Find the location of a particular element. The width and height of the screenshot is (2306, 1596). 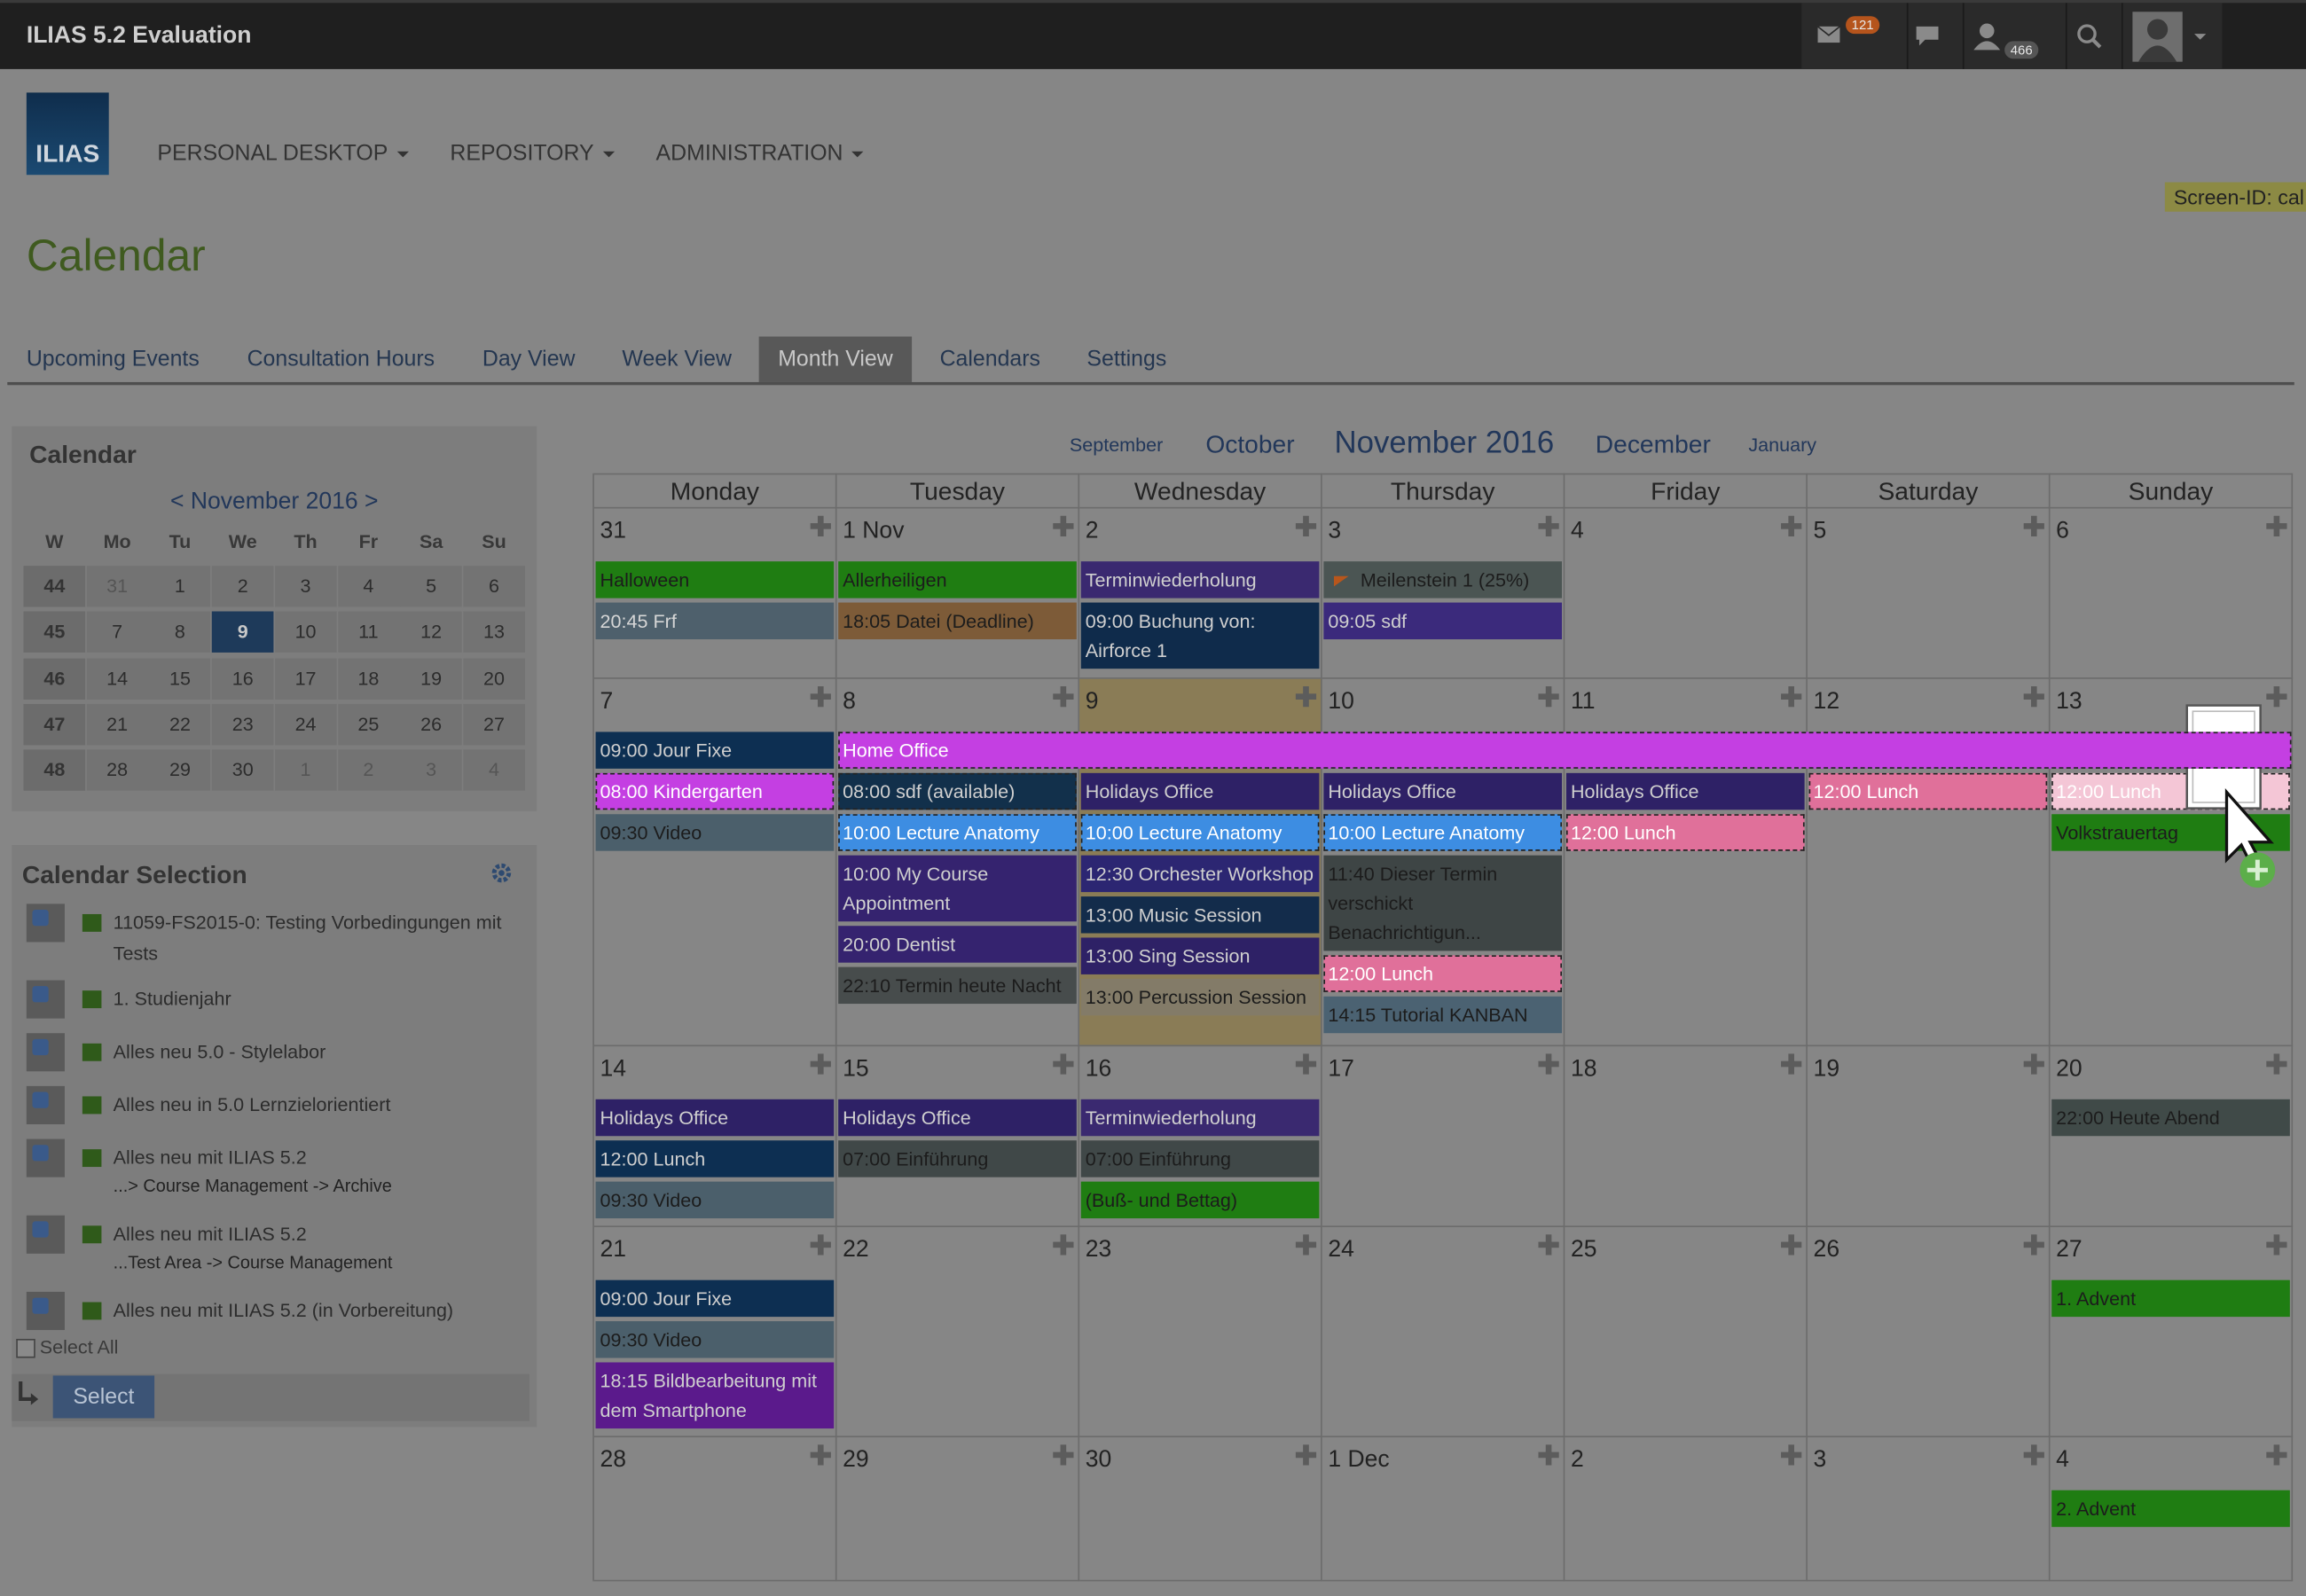

month-link: September is located at coordinates (1116, 446).